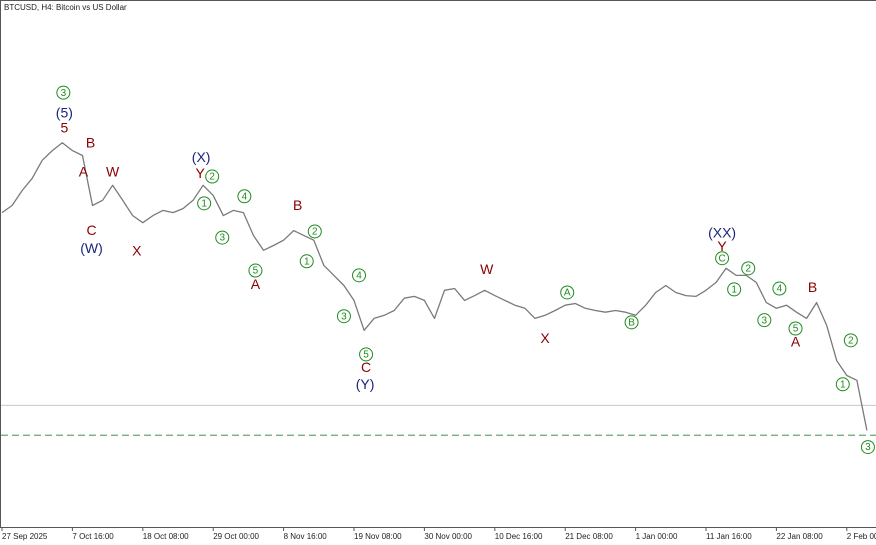 The width and height of the screenshot is (876, 545). What do you see at coordinates (448, 536) in the screenshot?
I see `x-tick-label: 30 Nov 00:00` at bounding box center [448, 536].